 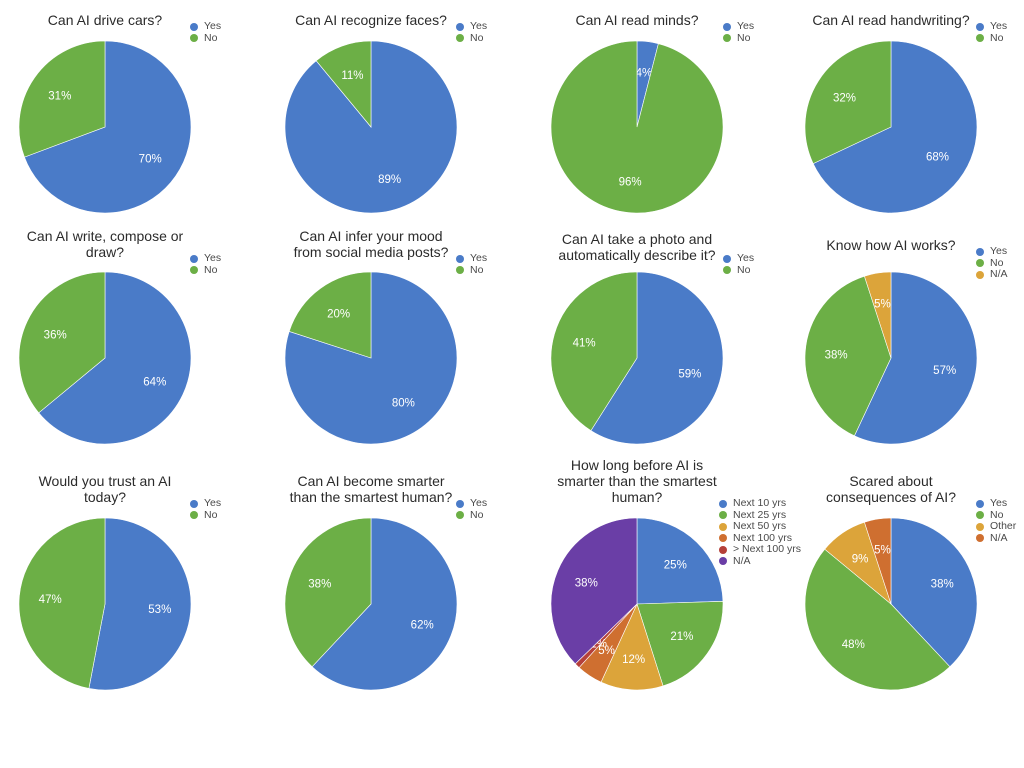 What do you see at coordinates (371, 236) in the screenshot?
I see `chart-title-line: Can AI infer your mood` at bounding box center [371, 236].